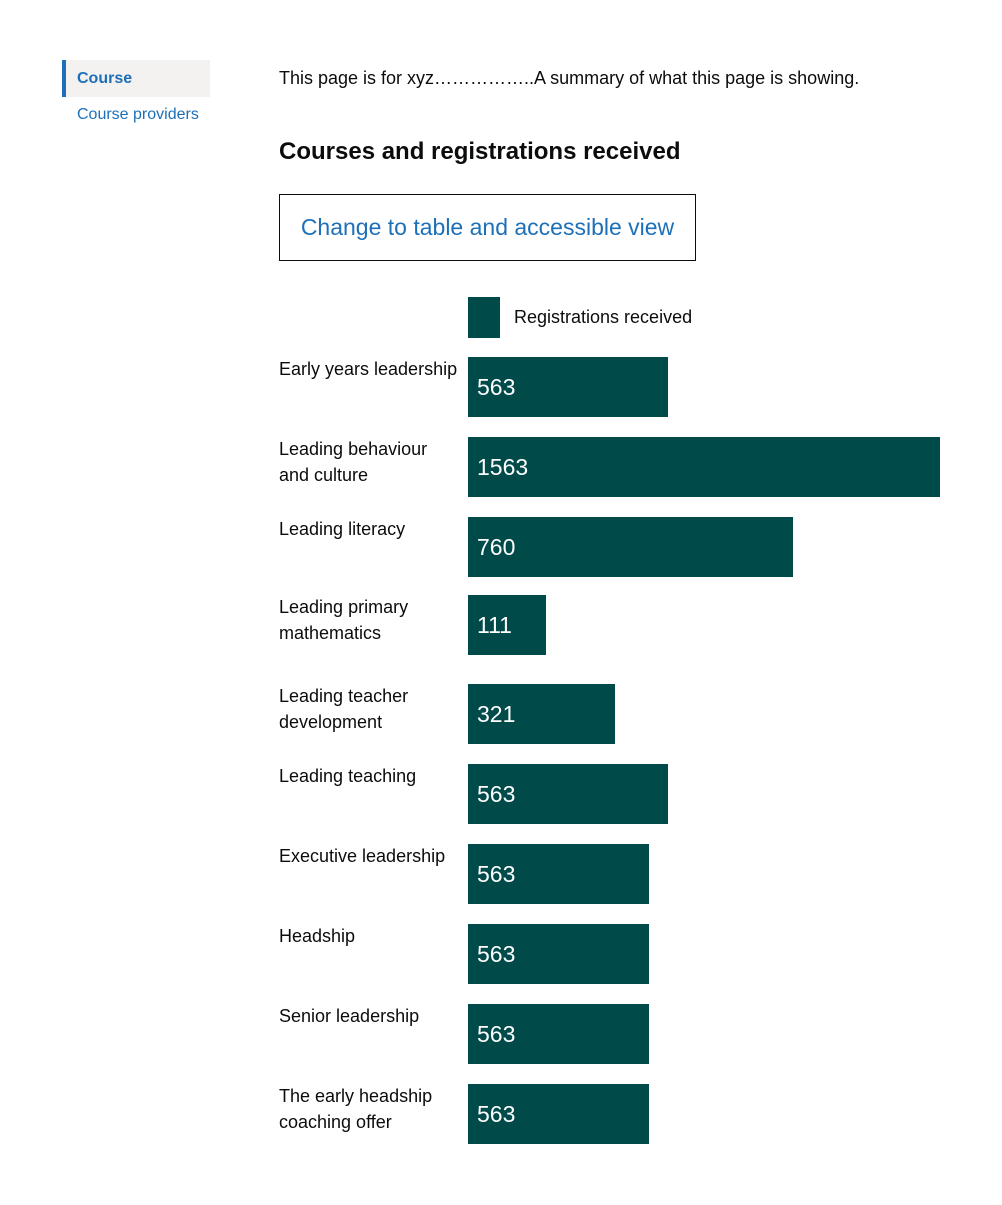 The height and width of the screenshot is (1205, 1002). I want to click on chart-legend: Registrations received, so click(580, 317).